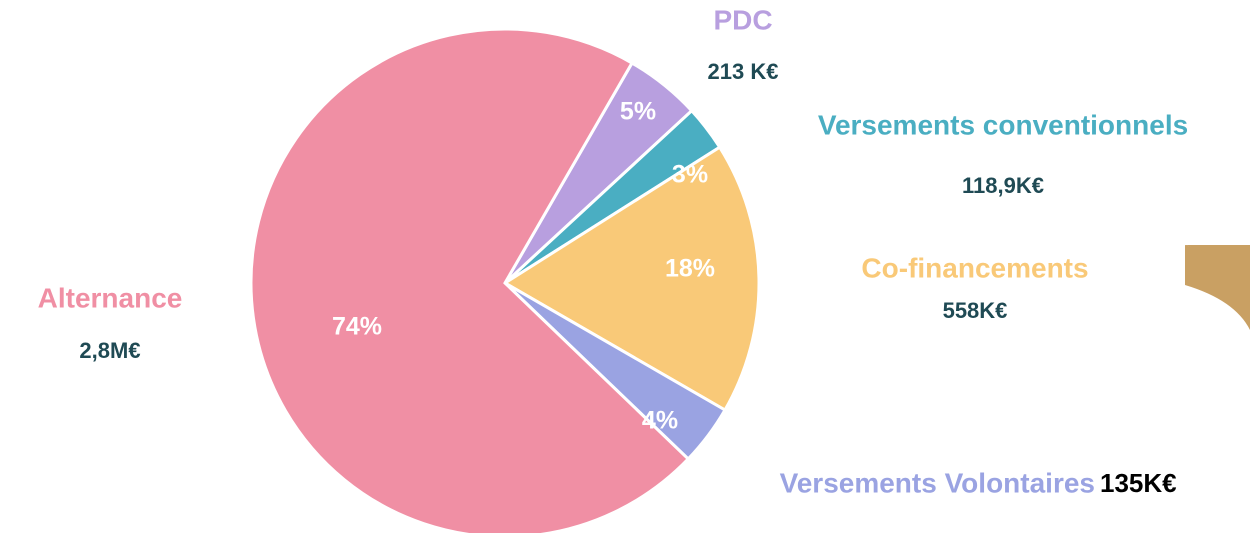 The height and width of the screenshot is (533, 1250). I want to click on amount-label: 2,8M€, so click(109, 350).